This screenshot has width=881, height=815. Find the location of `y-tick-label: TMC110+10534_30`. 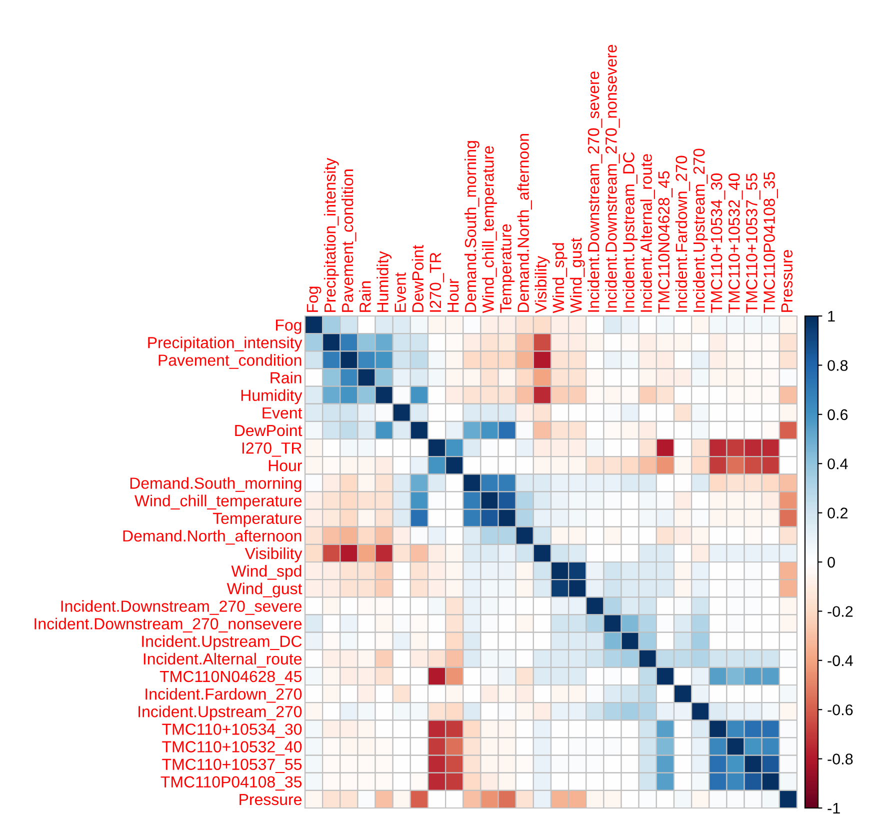

y-tick-label: TMC110+10534_30 is located at coordinates (232, 731).